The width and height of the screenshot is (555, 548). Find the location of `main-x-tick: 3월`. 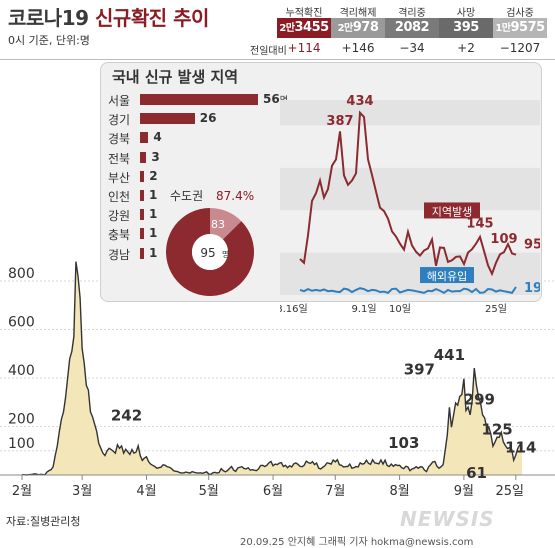

main-x-tick: 3월 is located at coordinates (82, 491).